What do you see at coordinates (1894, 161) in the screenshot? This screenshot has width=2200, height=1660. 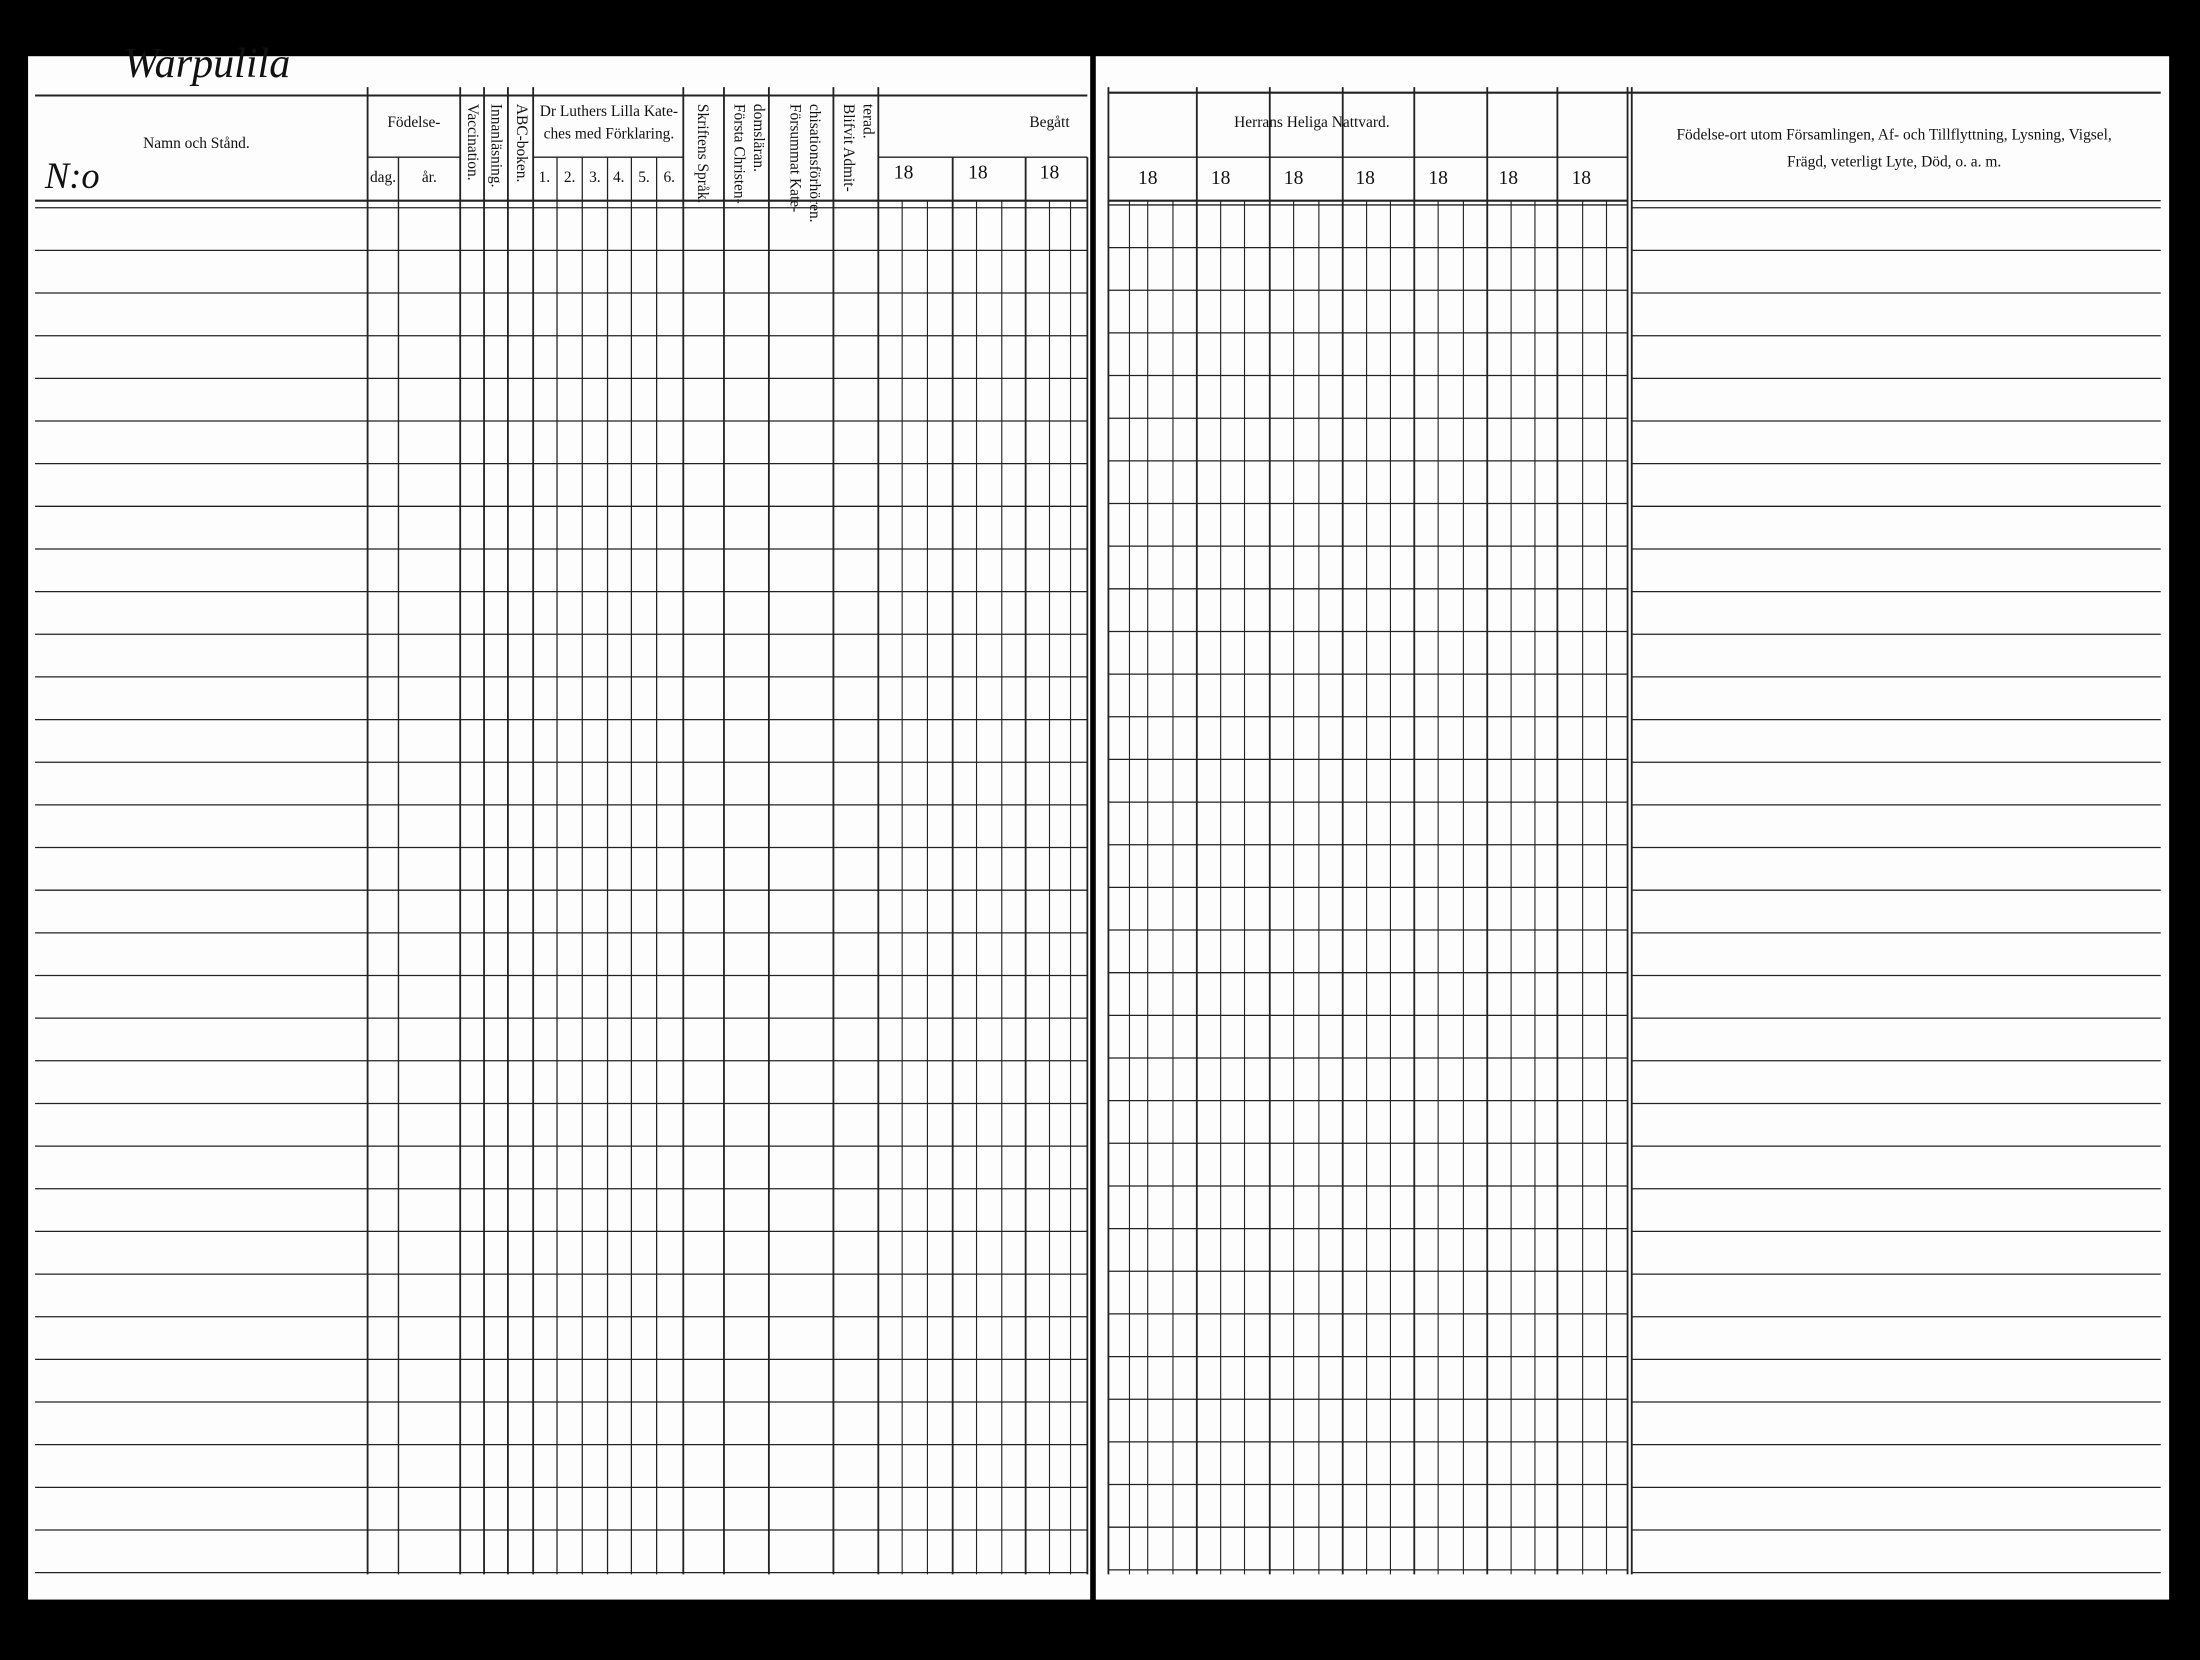 I see `header-remarks: Frägd, veterligt Lyte, Död, o. a. m.` at bounding box center [1894, 161].